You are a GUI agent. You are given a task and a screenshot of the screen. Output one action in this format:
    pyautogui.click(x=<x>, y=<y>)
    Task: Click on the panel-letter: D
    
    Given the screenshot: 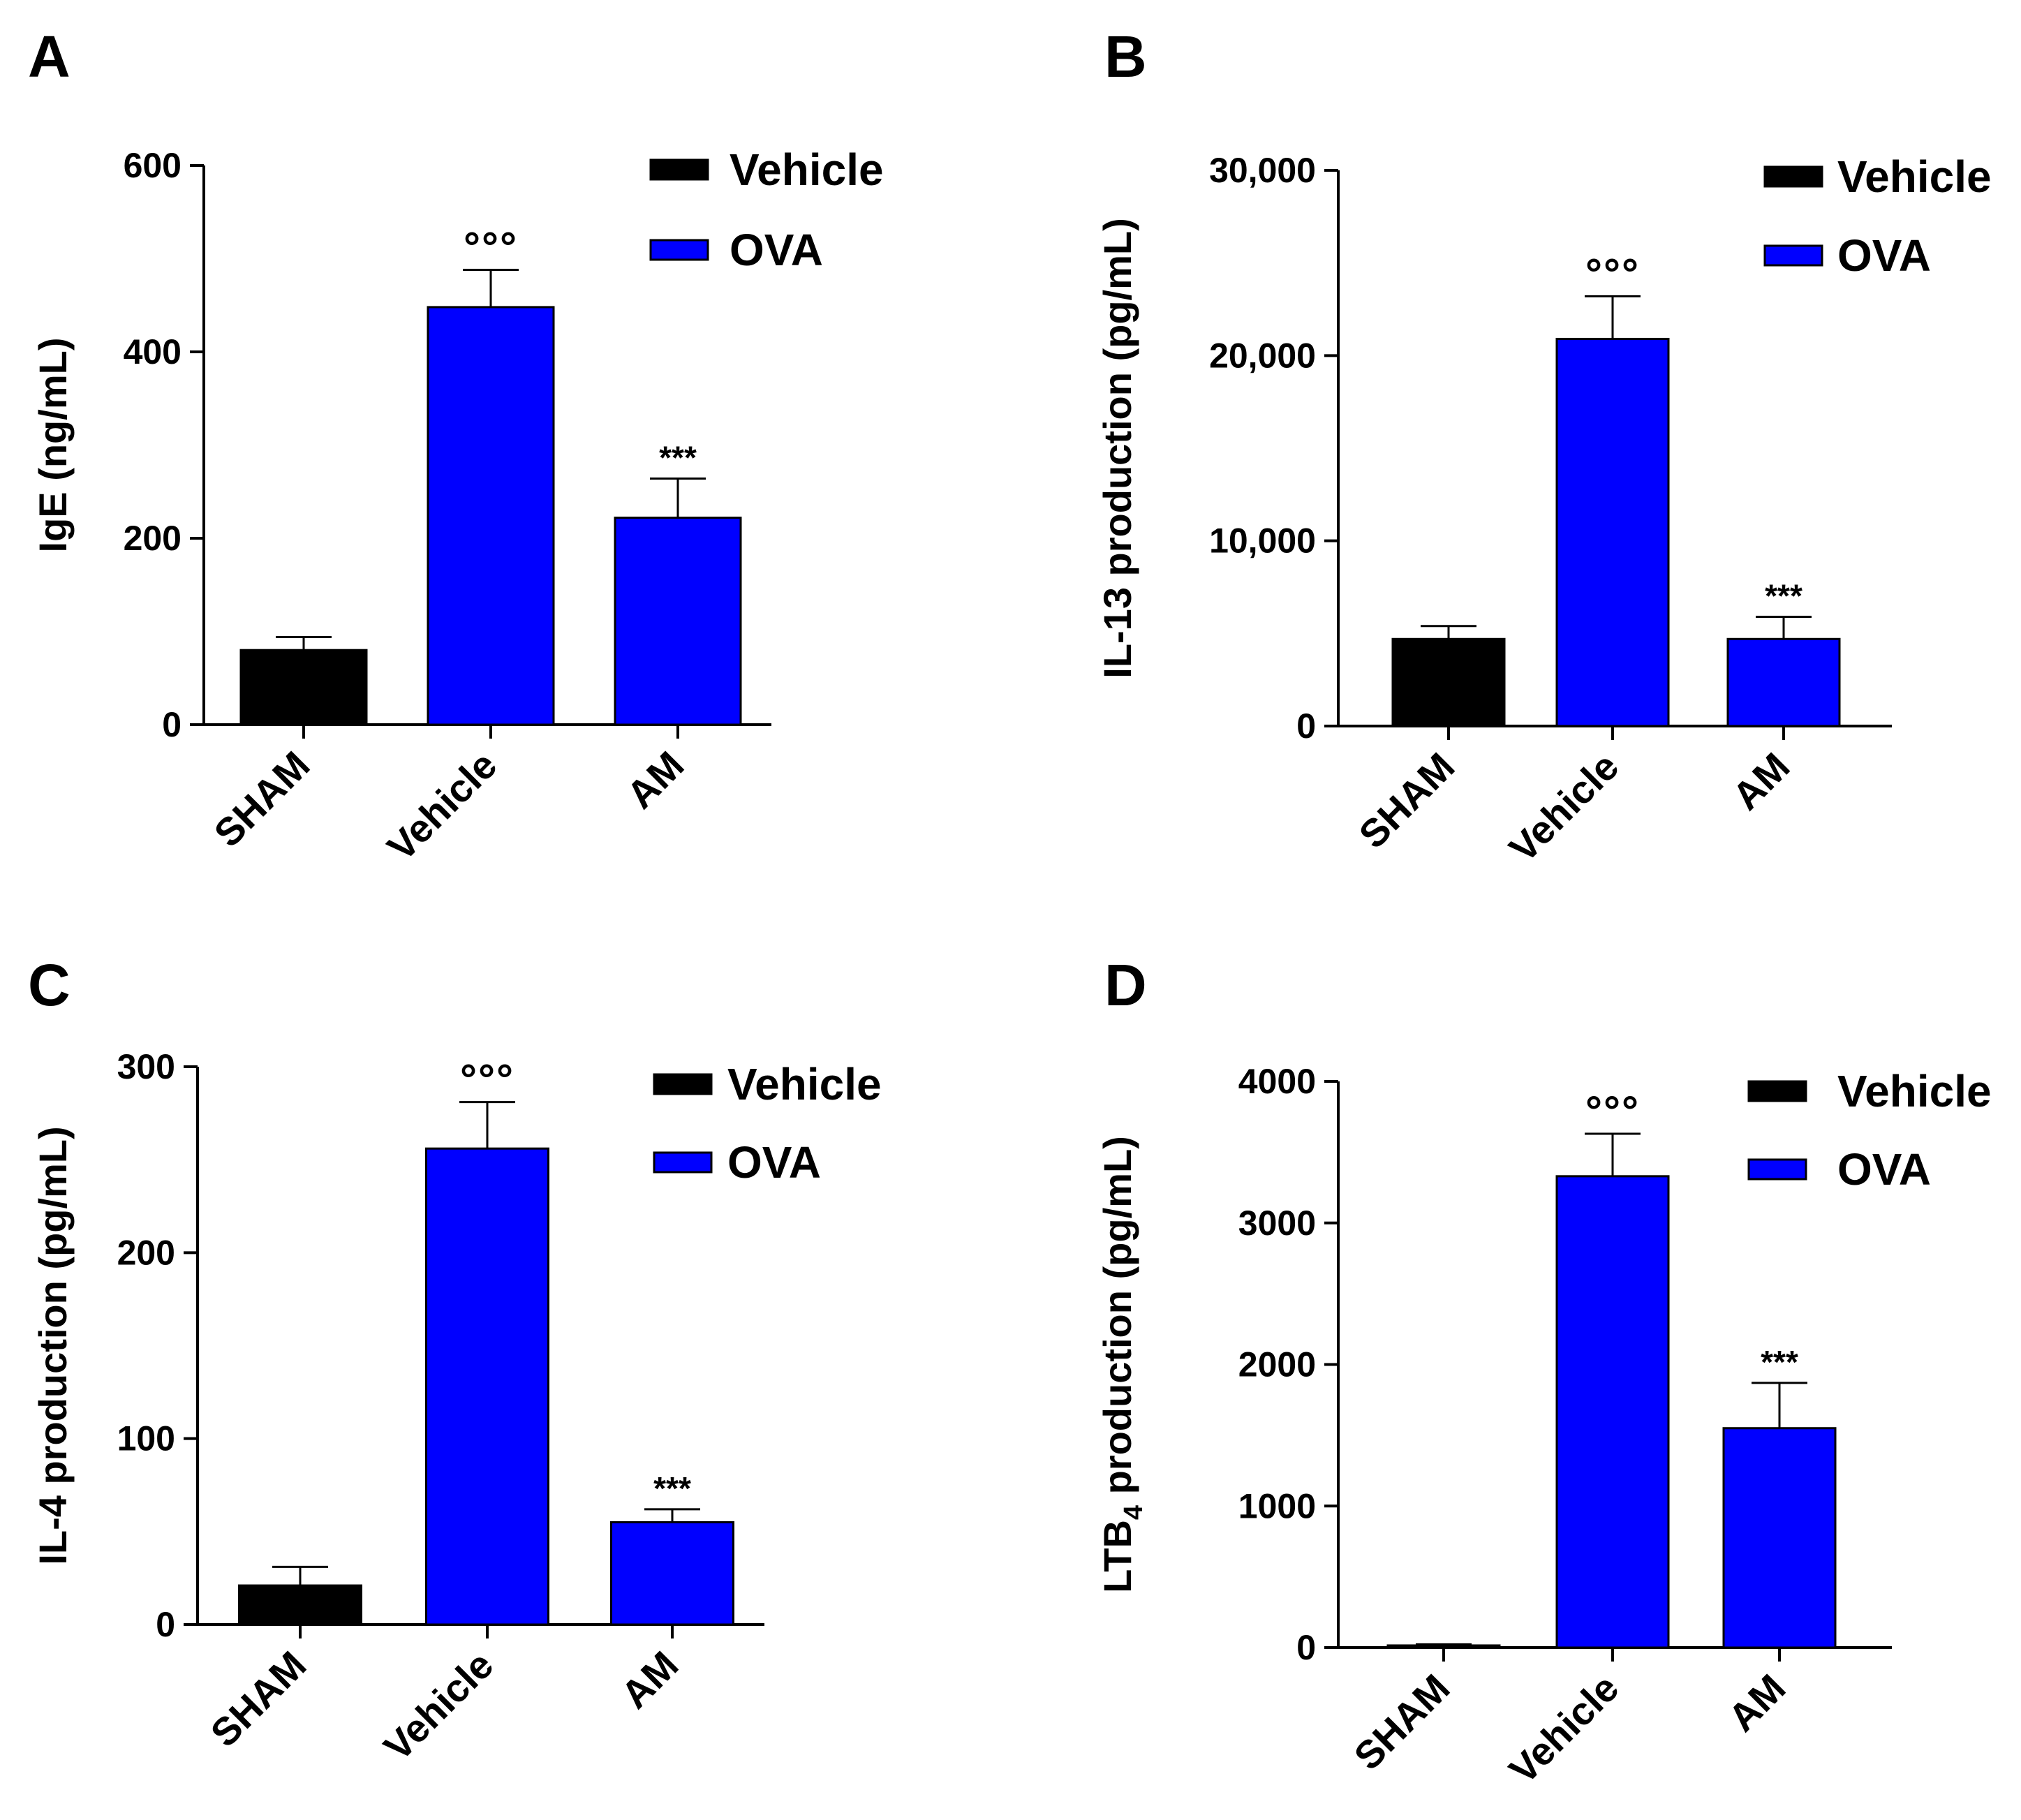 What is the action you would take?
    pyautogui.click(x=1125, y=985)
    